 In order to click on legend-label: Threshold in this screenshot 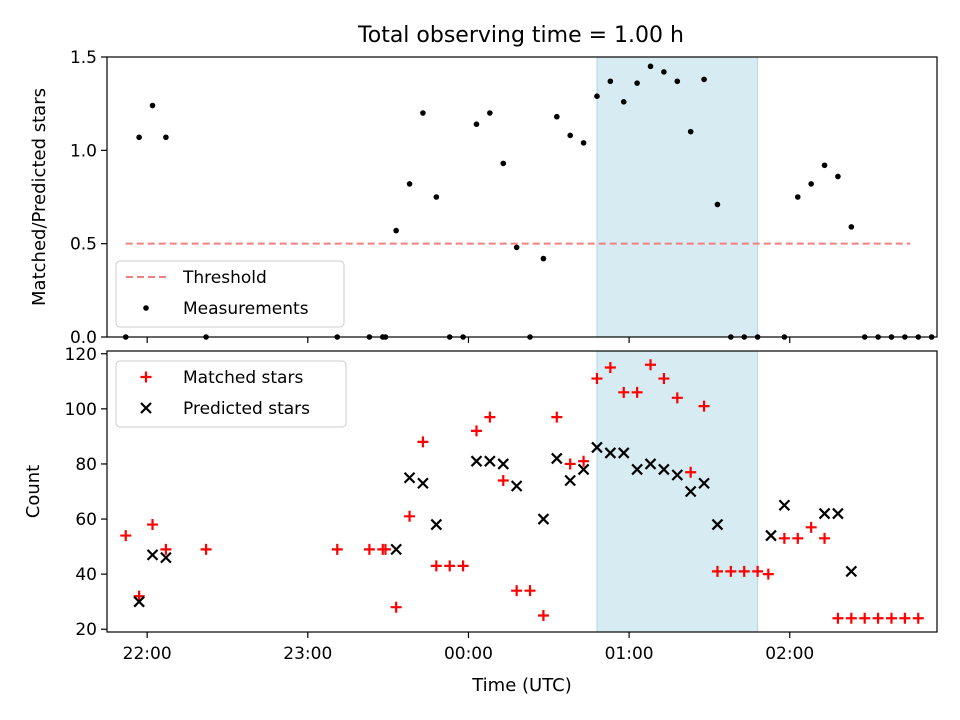, I will do `click(224, 278)`.